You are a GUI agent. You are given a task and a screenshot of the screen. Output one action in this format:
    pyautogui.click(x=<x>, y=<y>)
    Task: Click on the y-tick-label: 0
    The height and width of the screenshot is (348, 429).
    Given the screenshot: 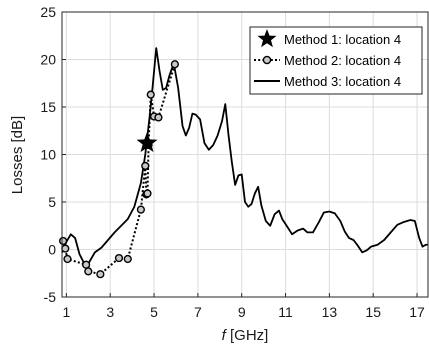 What is the action you would take?
    pyautogui.click(x=52, y=250)
    